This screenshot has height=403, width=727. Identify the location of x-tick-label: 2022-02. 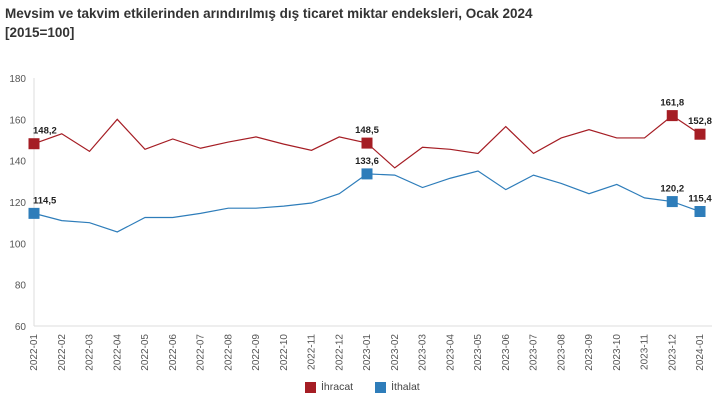
(62, 352).